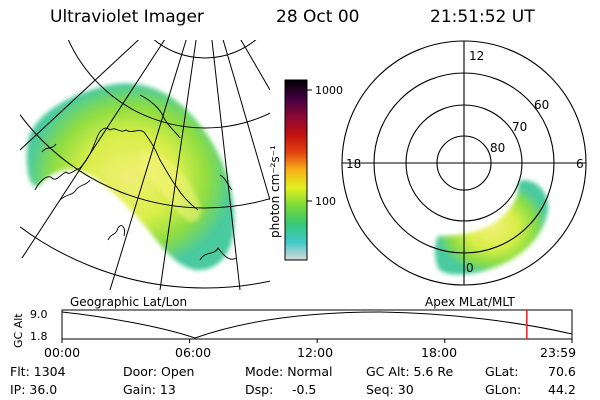  I want to click on glat-value: 70.6, so click(562, 371).